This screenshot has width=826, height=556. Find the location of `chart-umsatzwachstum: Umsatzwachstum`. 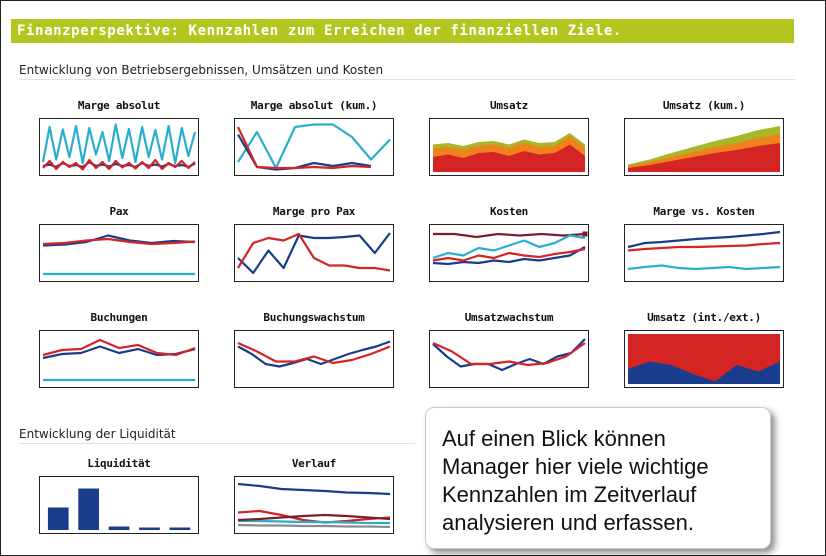

chart-umsatzwachstum: Umsatzwachstum is located at coordinates (509, 349).